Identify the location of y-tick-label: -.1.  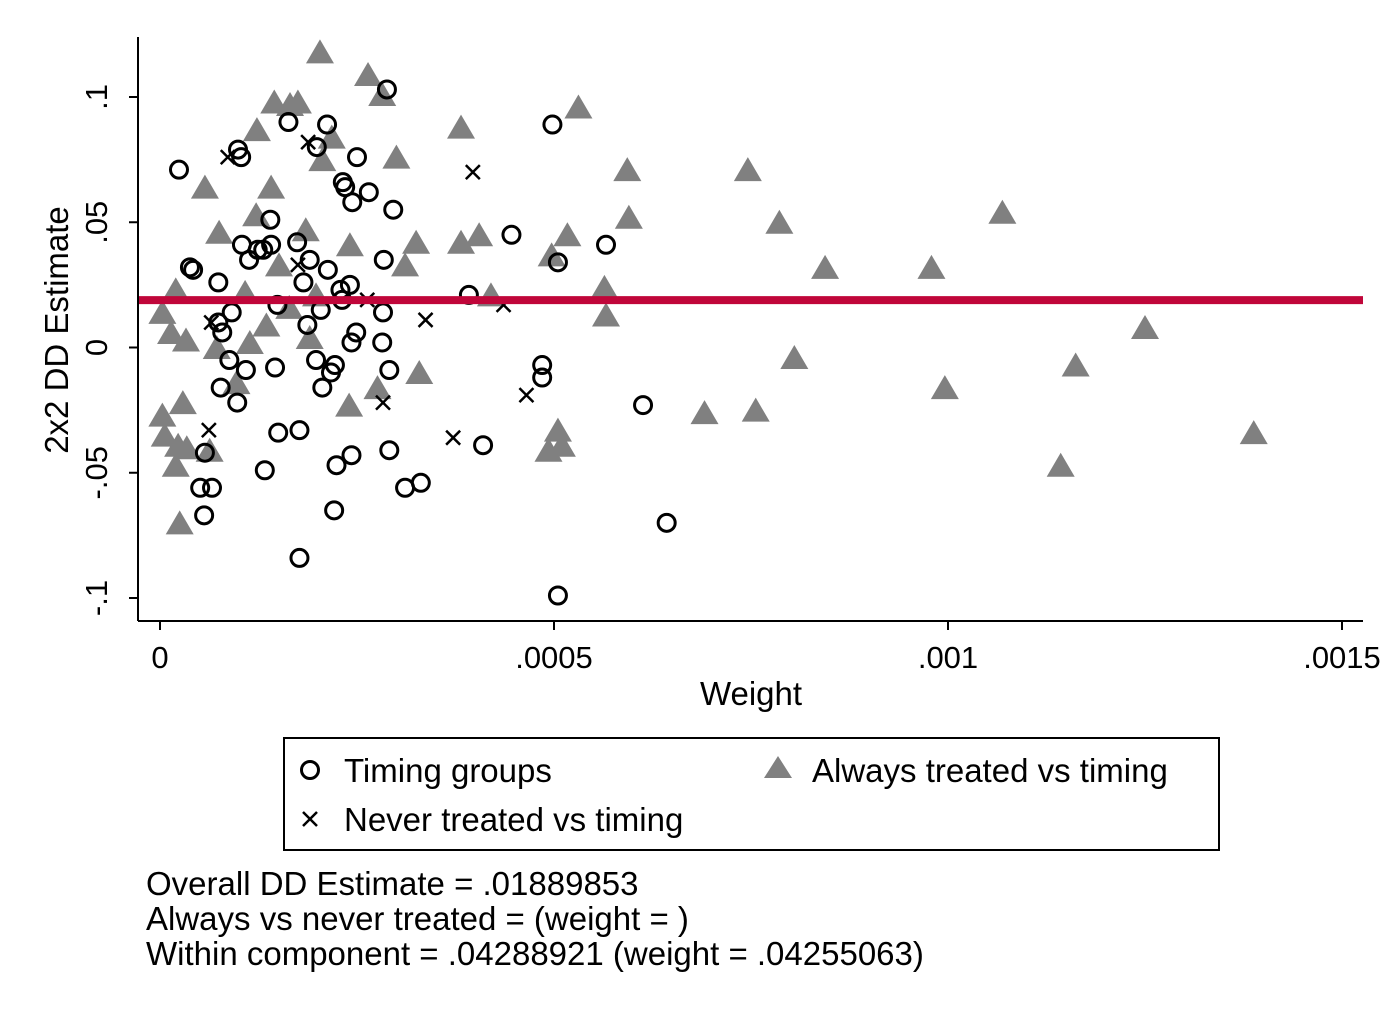
(96, 598).